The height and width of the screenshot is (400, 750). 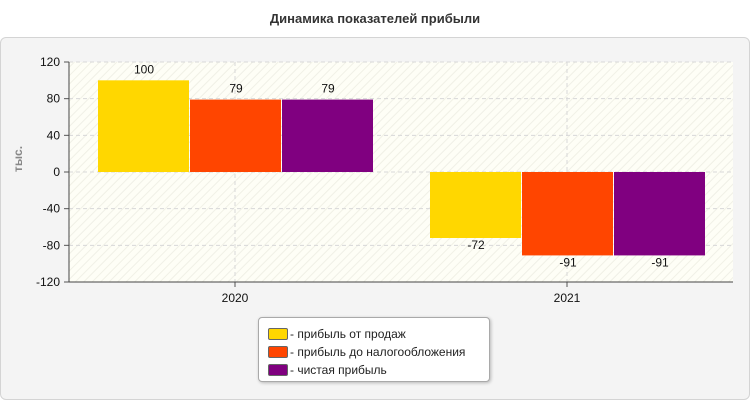 I want to click on legend-label: - прибыль от продаж, so click(x=348, y=334).